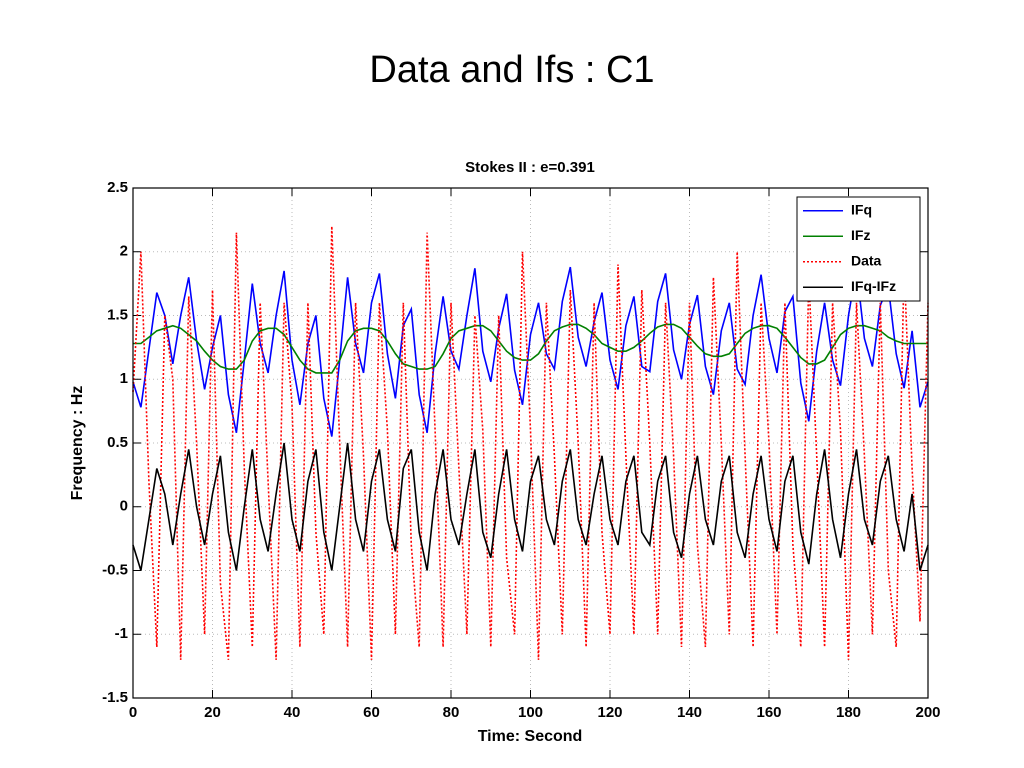 This screenshot has height=768, width=1024. I want to click on x-tick-label: 80, so click(451, 712).